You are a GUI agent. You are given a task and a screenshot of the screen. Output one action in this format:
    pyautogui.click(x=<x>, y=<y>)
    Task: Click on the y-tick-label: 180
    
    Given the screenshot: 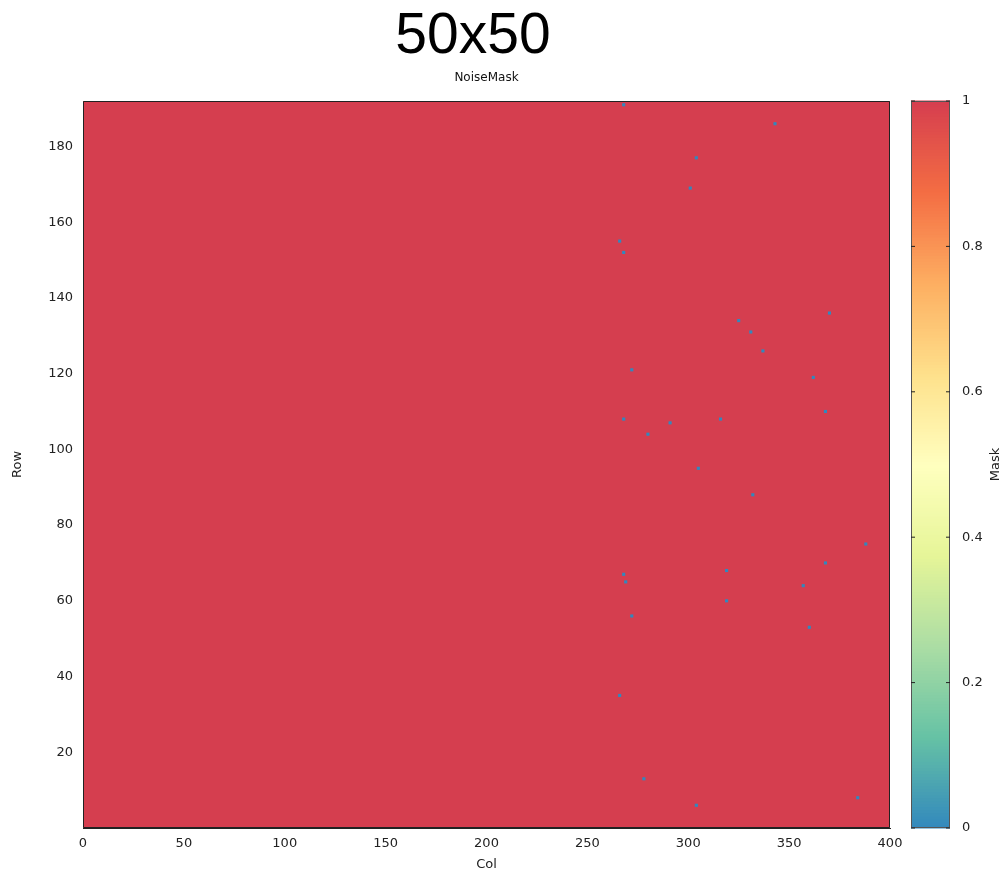 What is the action you would take?
    pyautogui.click(x=60, y=145)
    